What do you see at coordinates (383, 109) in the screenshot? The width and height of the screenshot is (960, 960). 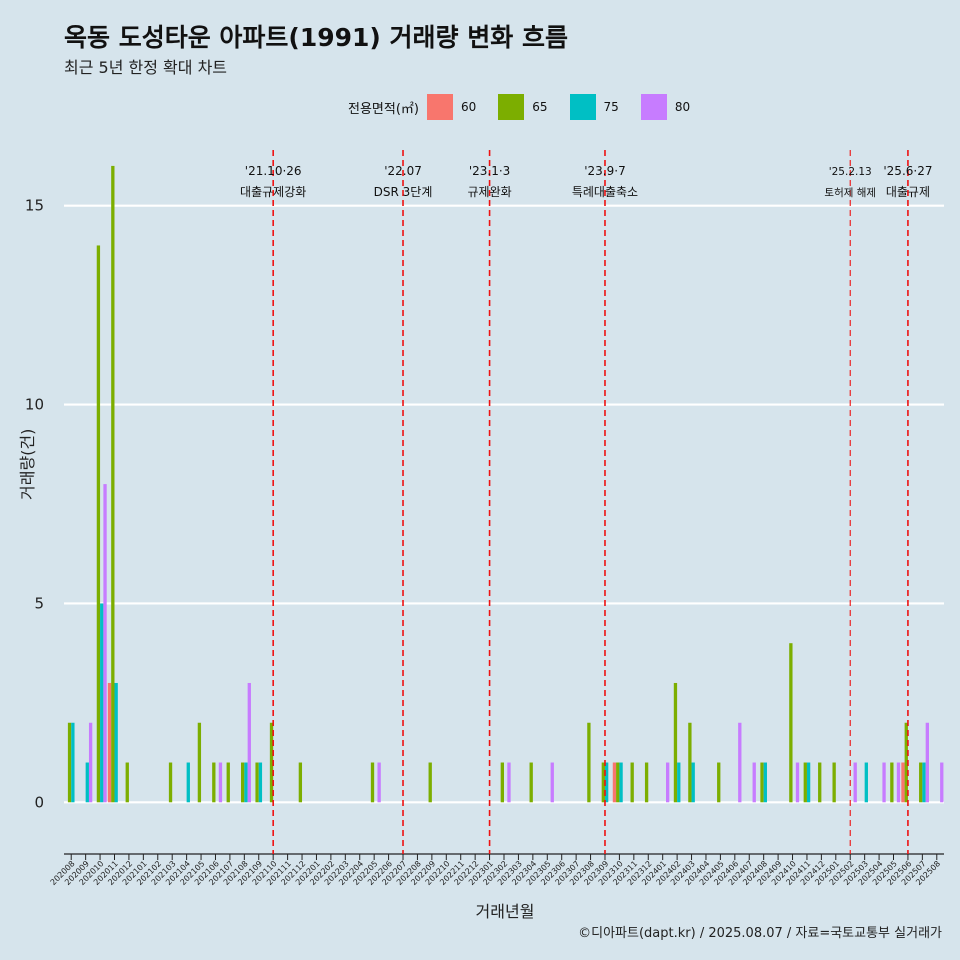 I see `legend-title: 전용면적(㎡)` at bounding box center [383, 109].